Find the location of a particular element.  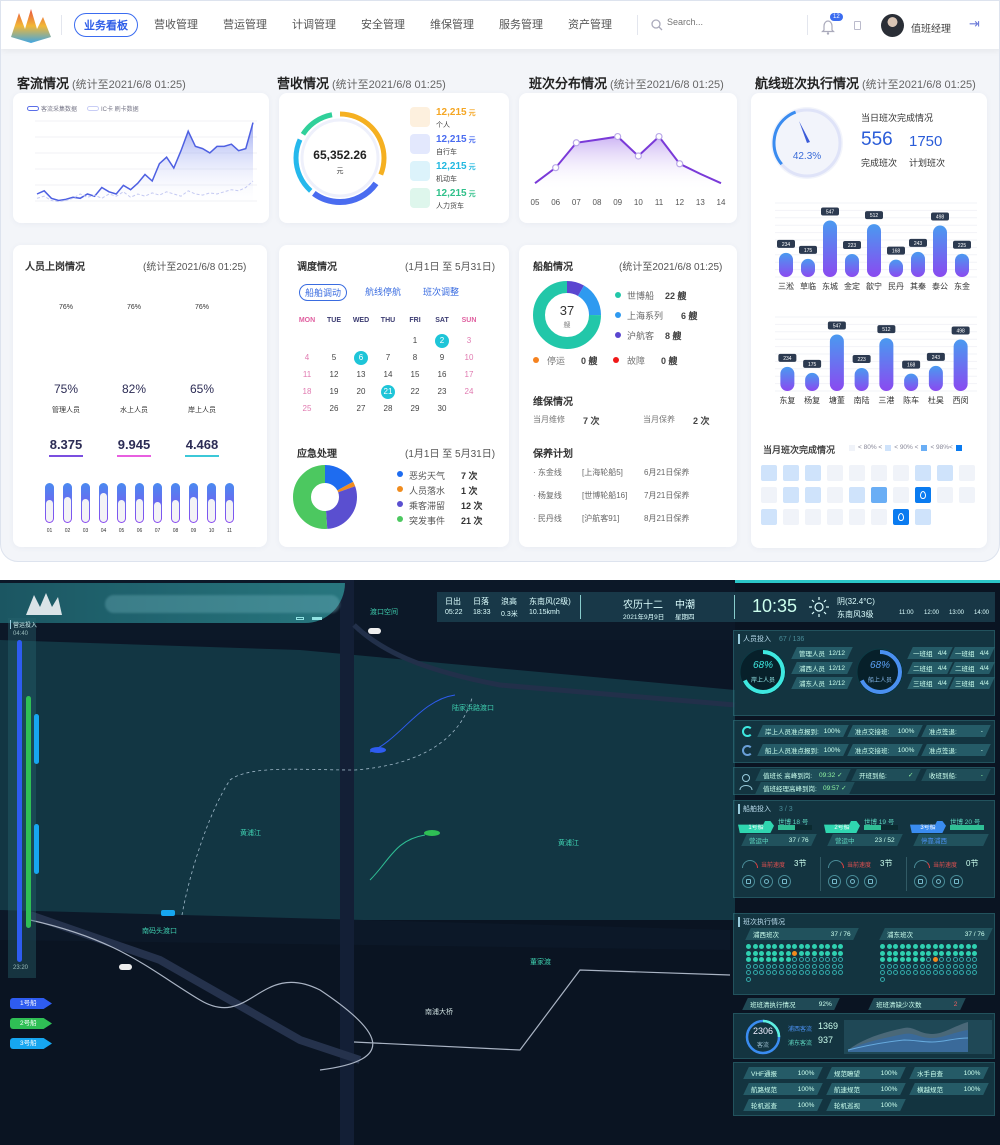

donut-slice is located at coordinates (325, 497).